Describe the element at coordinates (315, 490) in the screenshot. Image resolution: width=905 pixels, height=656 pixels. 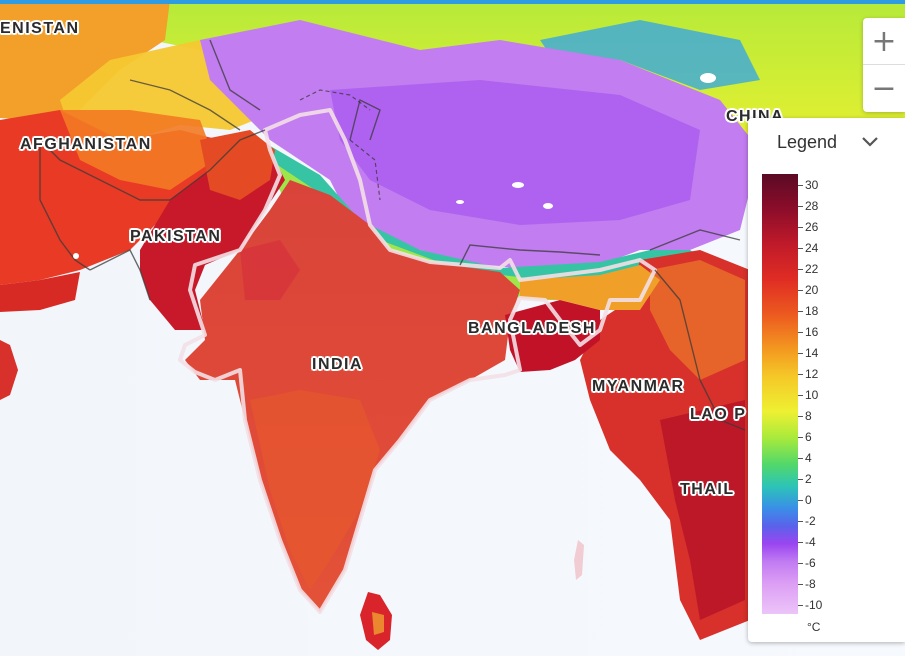
I see `land-india-deccan` at that location.